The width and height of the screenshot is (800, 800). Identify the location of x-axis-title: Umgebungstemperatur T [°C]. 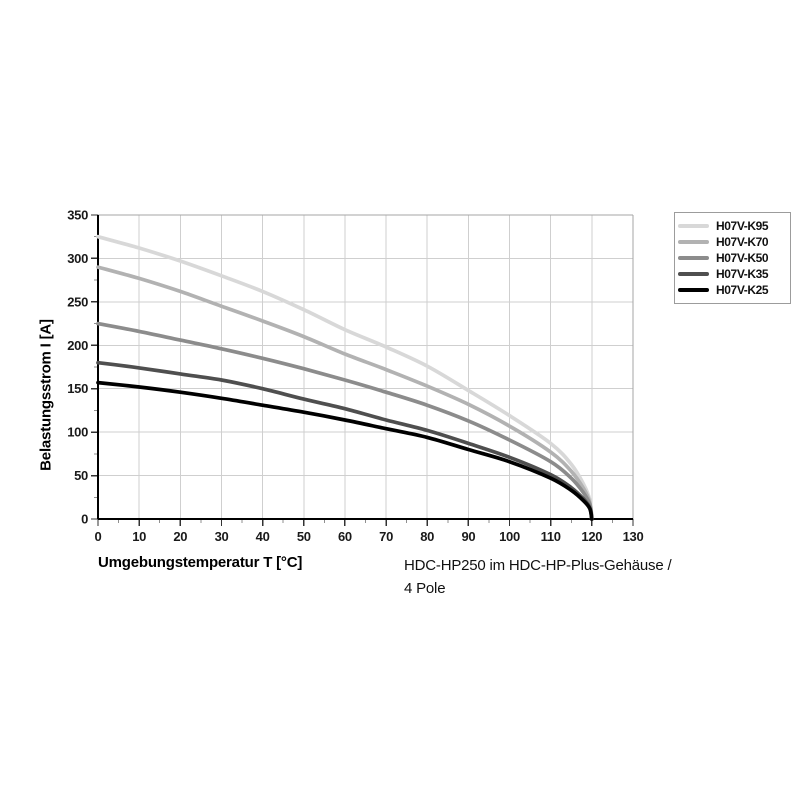
(200, 562).